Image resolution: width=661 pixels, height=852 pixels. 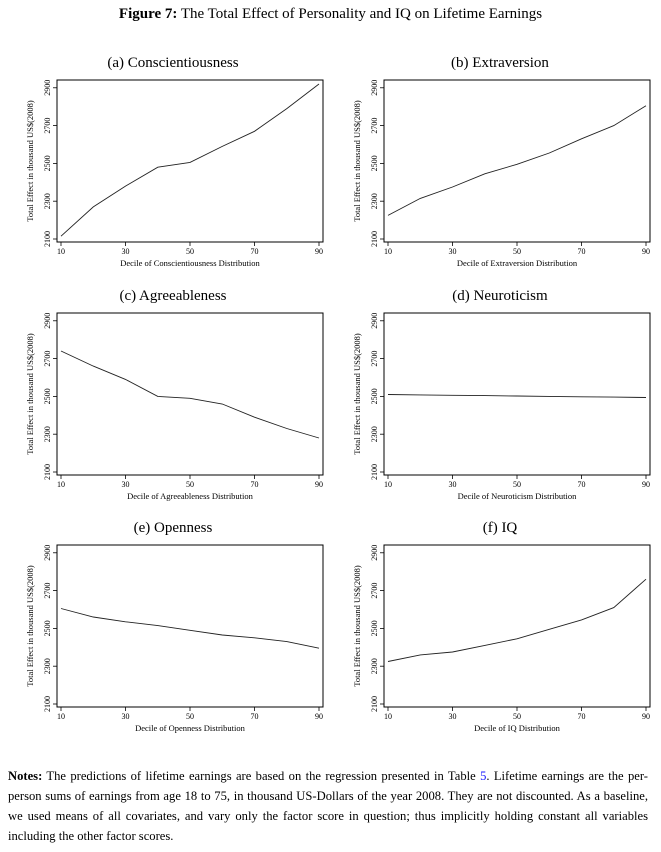 What do you see at coordinates (190, 263) in the screenshot?
I see `x-axis-label: Decile of Conscientiousness Distribution` at bounding box center [190, 263].